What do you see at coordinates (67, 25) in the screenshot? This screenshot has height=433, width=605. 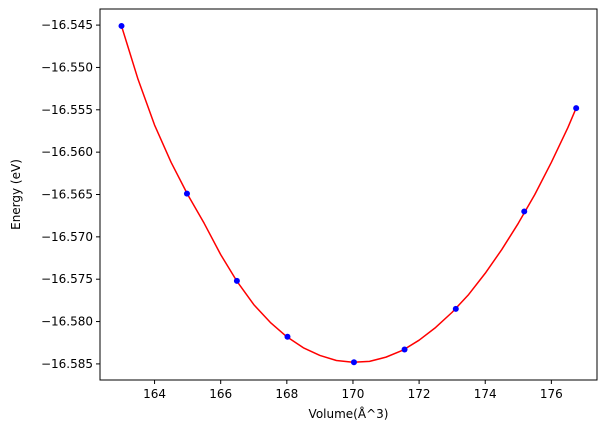 I see `y-tick-label: −16.545` at bounding box center [67, 25].